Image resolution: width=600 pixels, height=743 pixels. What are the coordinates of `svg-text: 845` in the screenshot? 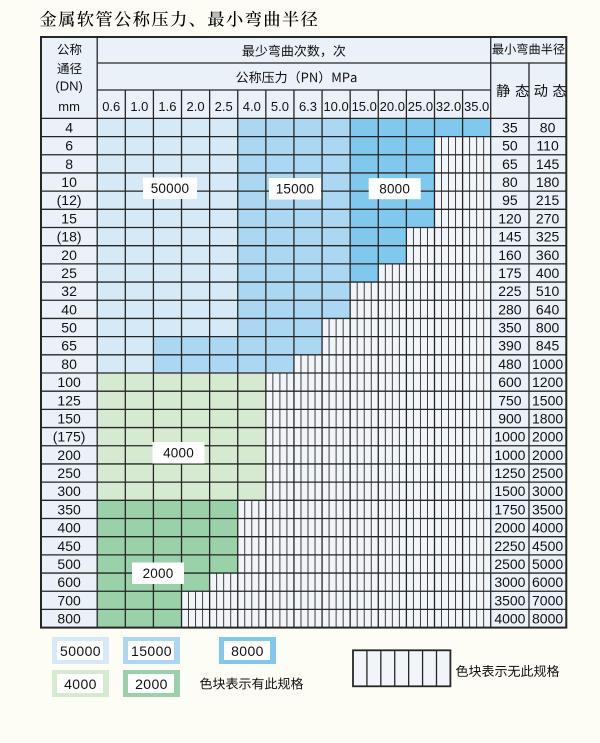 It's located at (548, 346).